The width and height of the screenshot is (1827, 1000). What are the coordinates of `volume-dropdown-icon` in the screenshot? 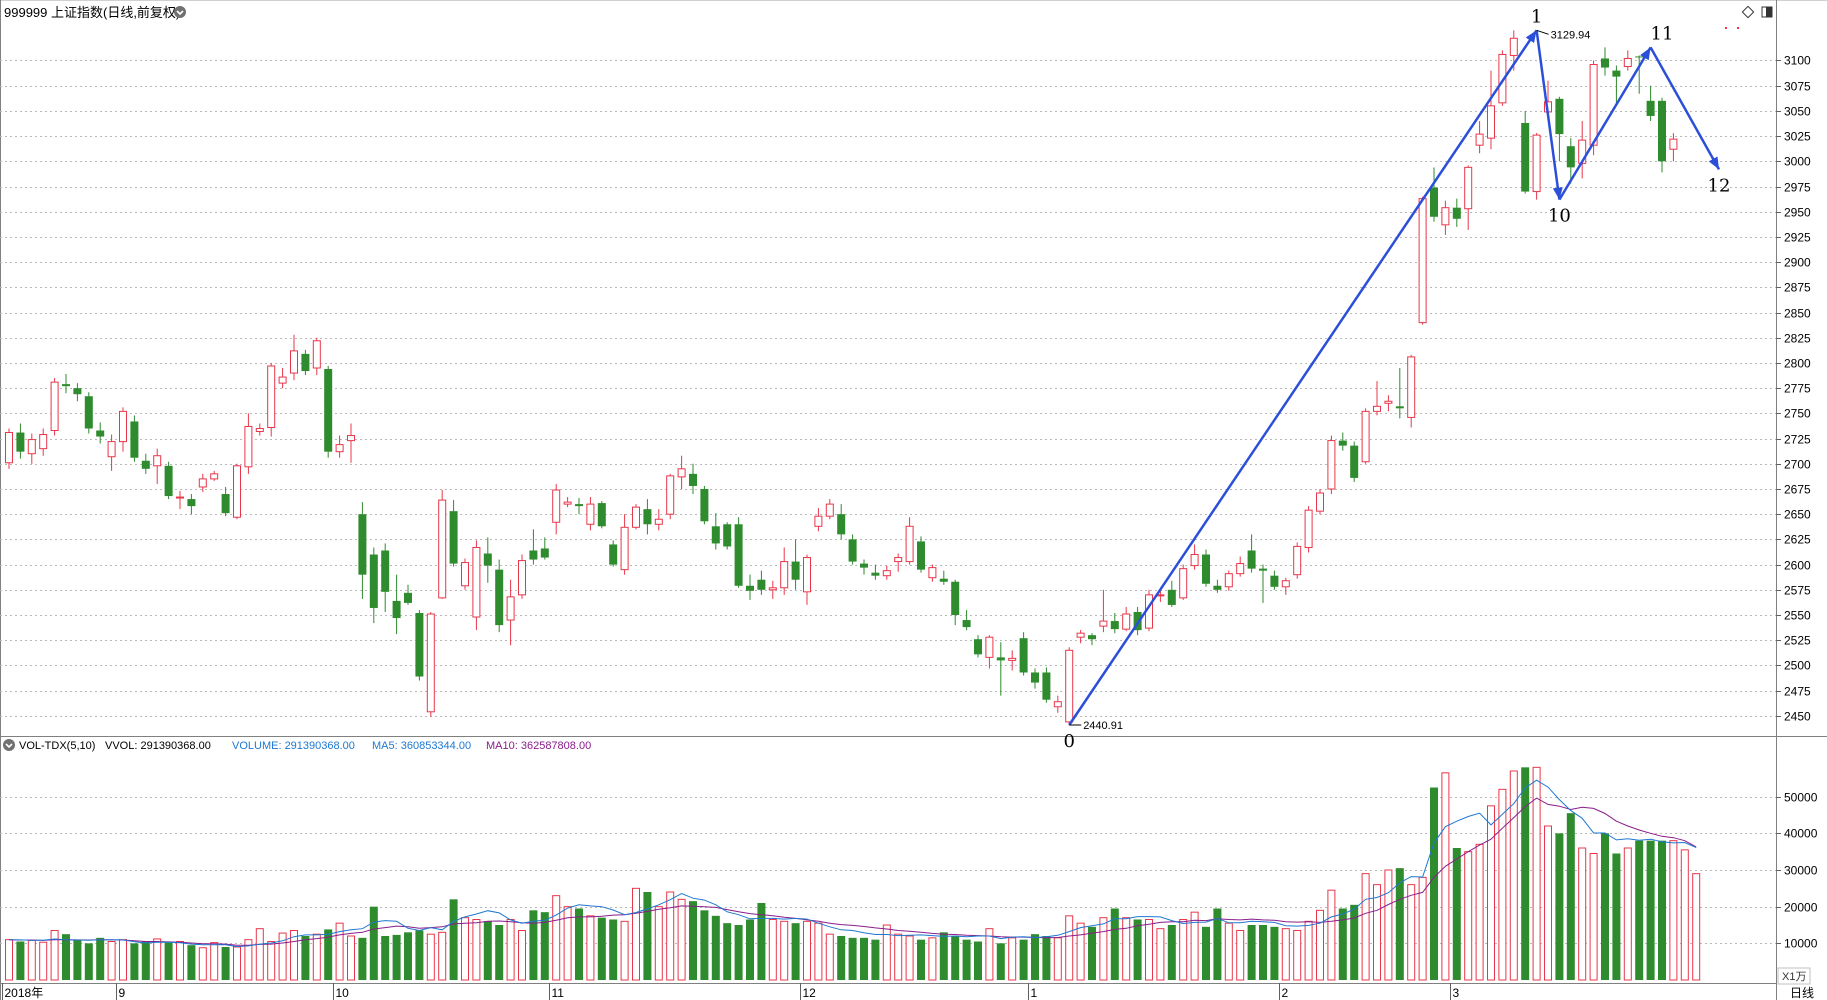 It's located at (9, 745).